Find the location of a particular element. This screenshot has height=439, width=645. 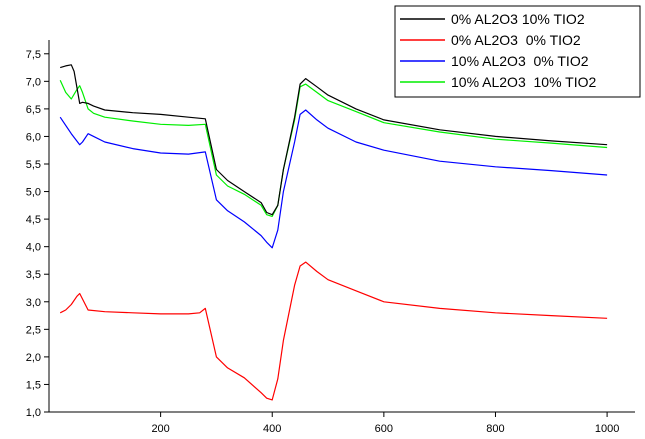

legend-label-3: 10% AL2O3 0% TIO2 is located at coordinates (520, 61).